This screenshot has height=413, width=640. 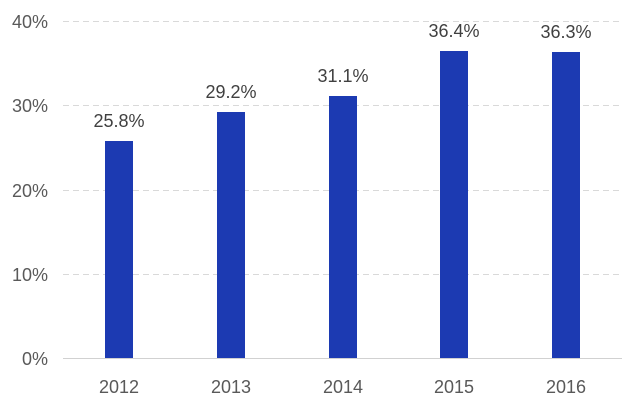 I want to click on bar-data-label: 25.8%, so click(x=119, y=121).